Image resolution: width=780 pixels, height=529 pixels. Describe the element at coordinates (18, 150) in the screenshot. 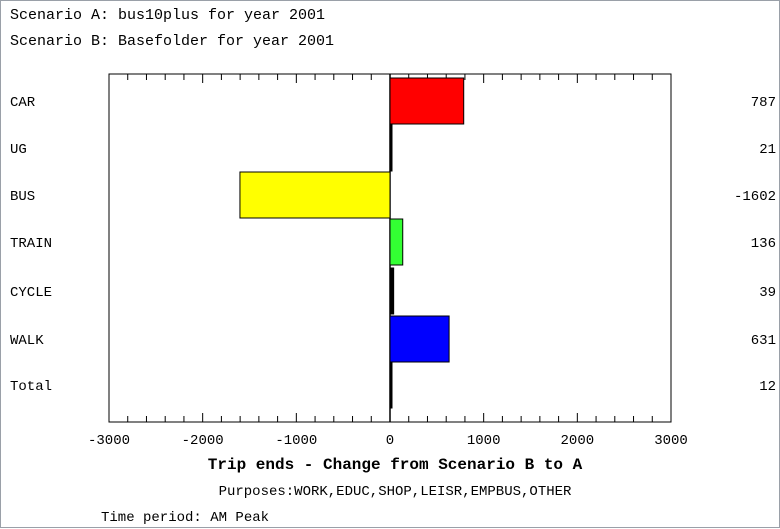

I see `category-label-ug: UG` at that location.